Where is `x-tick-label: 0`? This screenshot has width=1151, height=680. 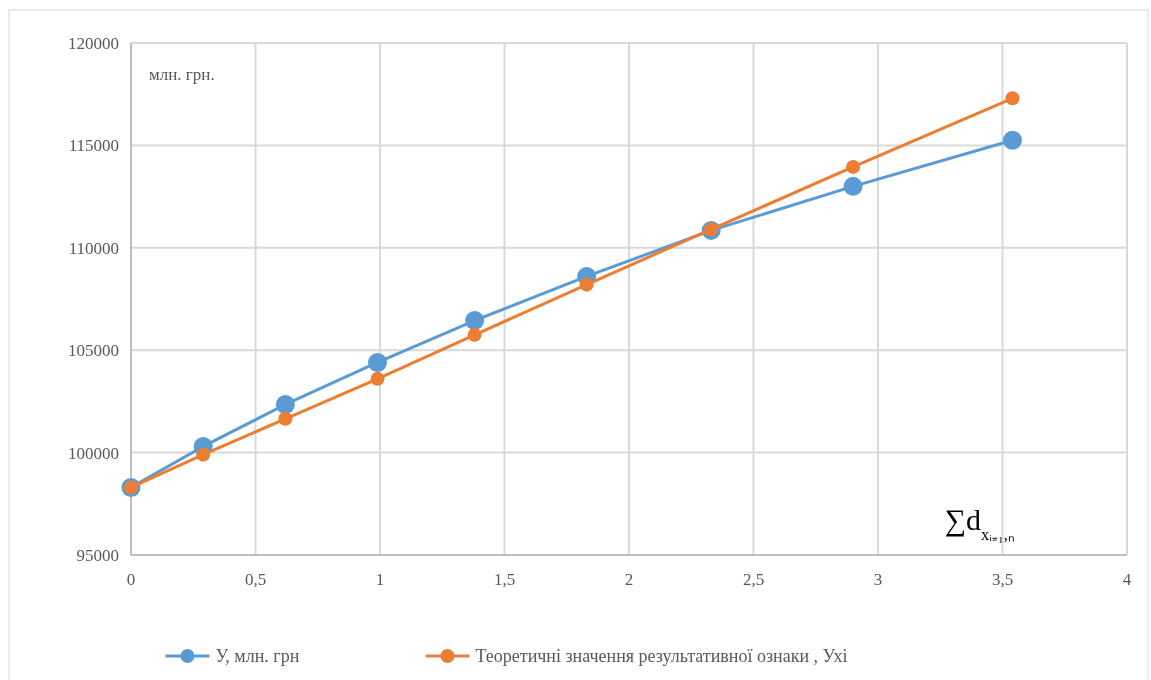
x-tick-label: 0 is located at coordinates (131, 579).